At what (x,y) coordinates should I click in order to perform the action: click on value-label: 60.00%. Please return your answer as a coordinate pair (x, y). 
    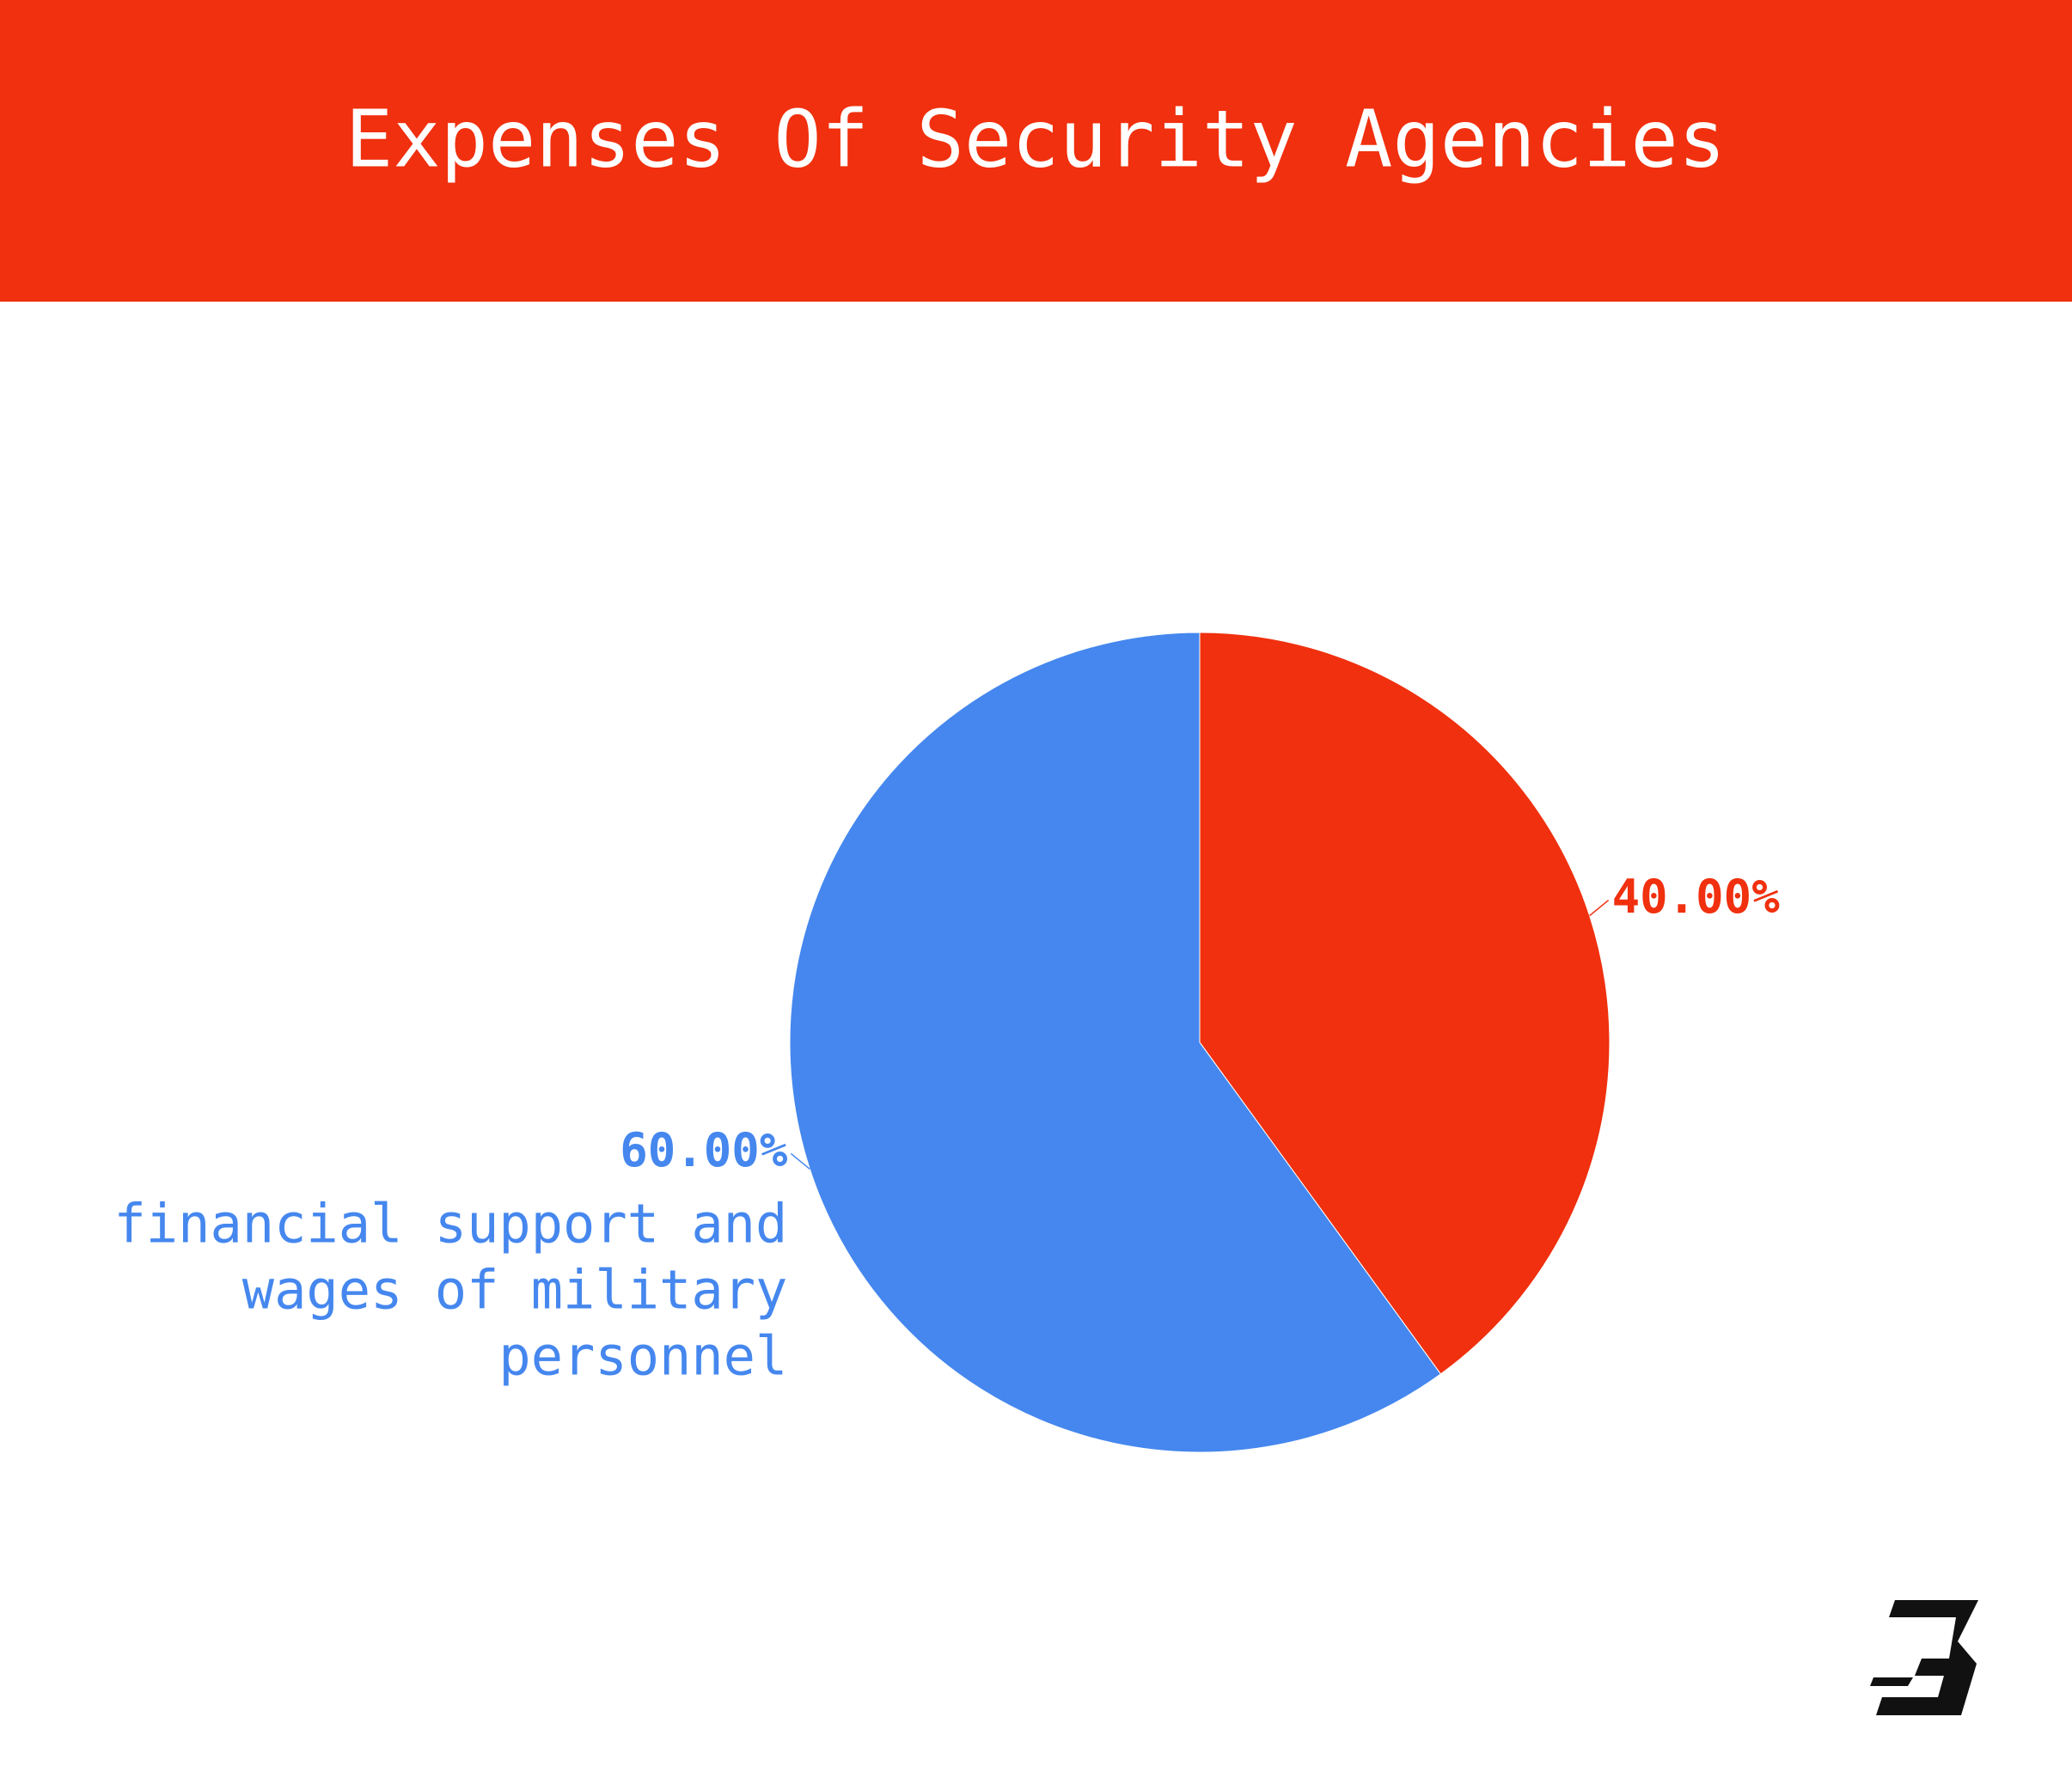
    Looking at the image, I should click on (704, 1150).